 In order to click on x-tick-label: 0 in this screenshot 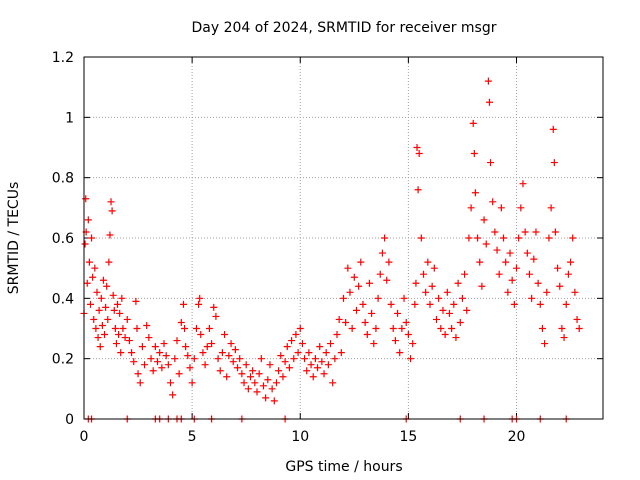, I will do `click(84, 437)`.